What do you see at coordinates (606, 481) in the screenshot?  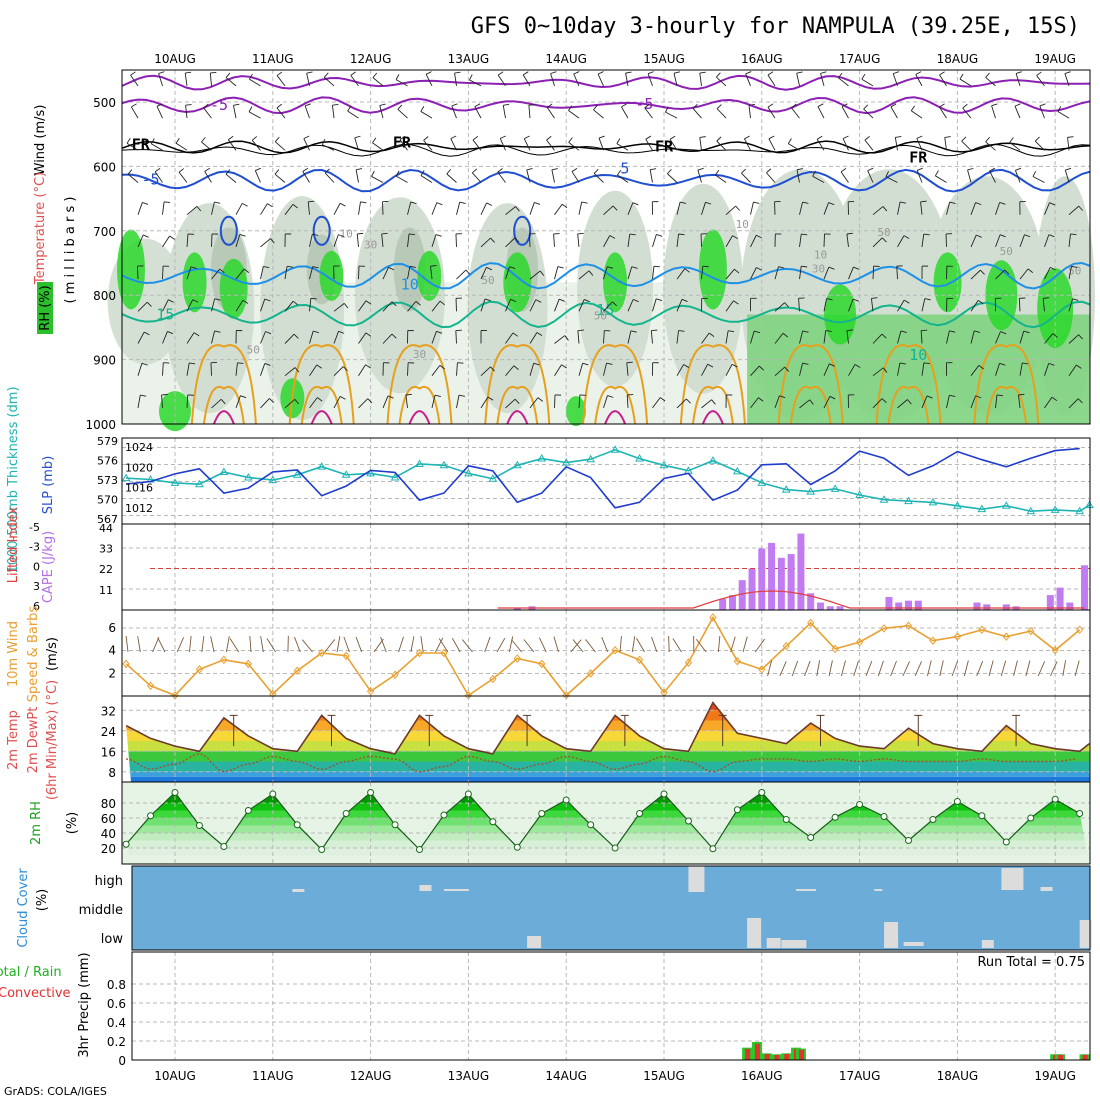 I see `thickness-slp-grid` at bounding box center [606, 481].